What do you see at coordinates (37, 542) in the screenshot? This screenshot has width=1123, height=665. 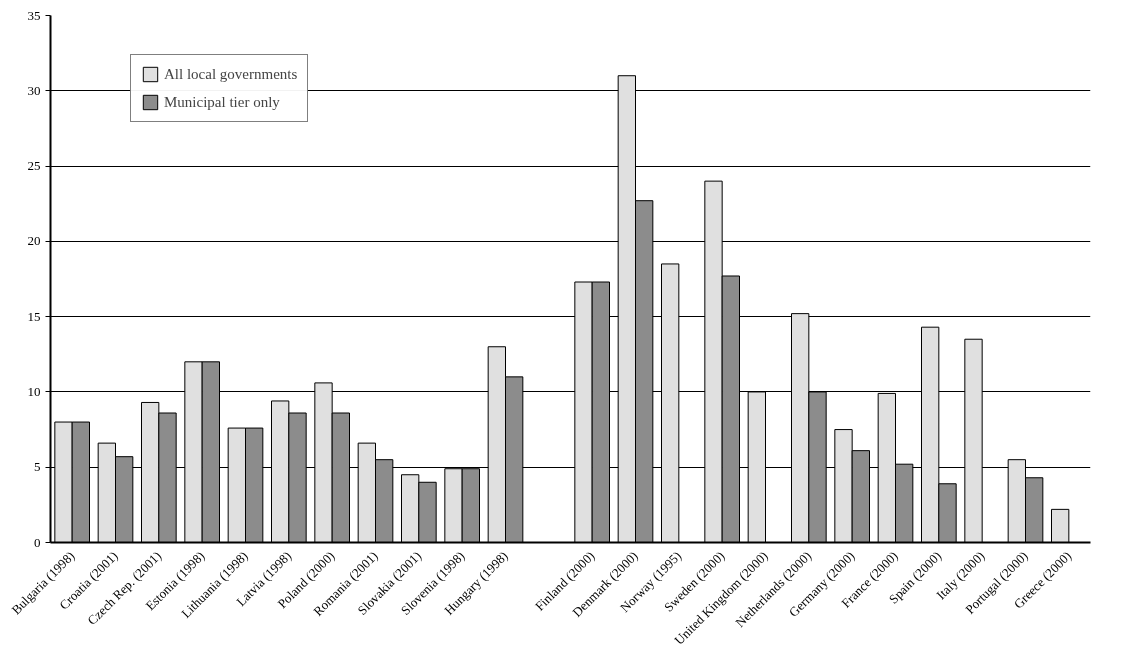 I see `y-tick-label: 0` at bounding box center [37, 542].